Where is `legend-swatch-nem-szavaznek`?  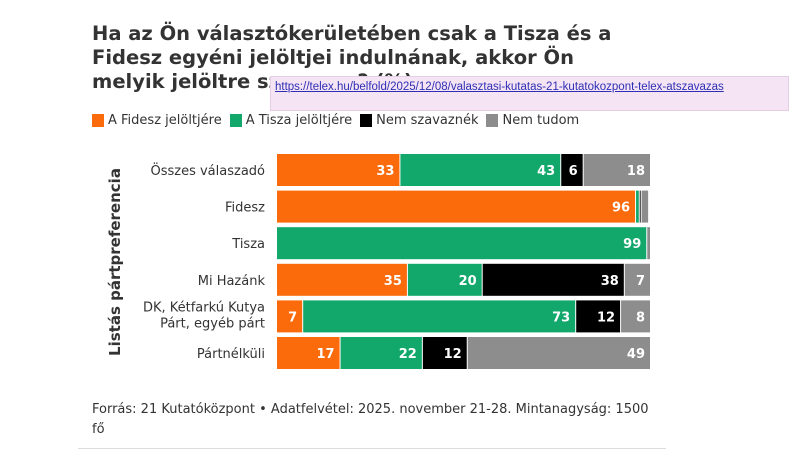
legend-swatch-nem-szavaznek is located at coordinates (366, 120).